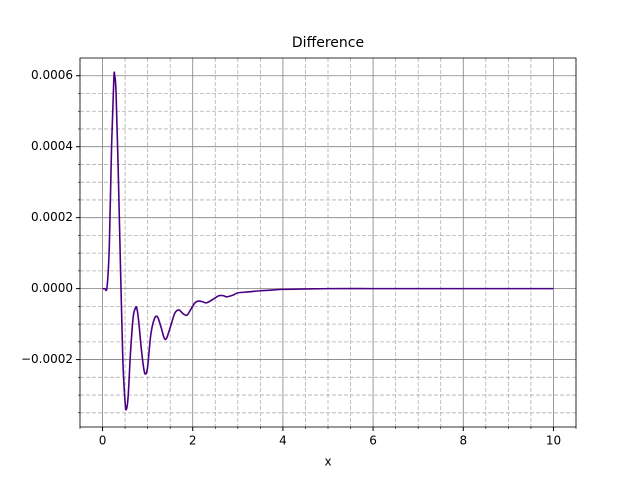 Image resolution: width=640 pixels, height=480 pixels. I want to click on x-tick-label: 2, so click(193, 441).